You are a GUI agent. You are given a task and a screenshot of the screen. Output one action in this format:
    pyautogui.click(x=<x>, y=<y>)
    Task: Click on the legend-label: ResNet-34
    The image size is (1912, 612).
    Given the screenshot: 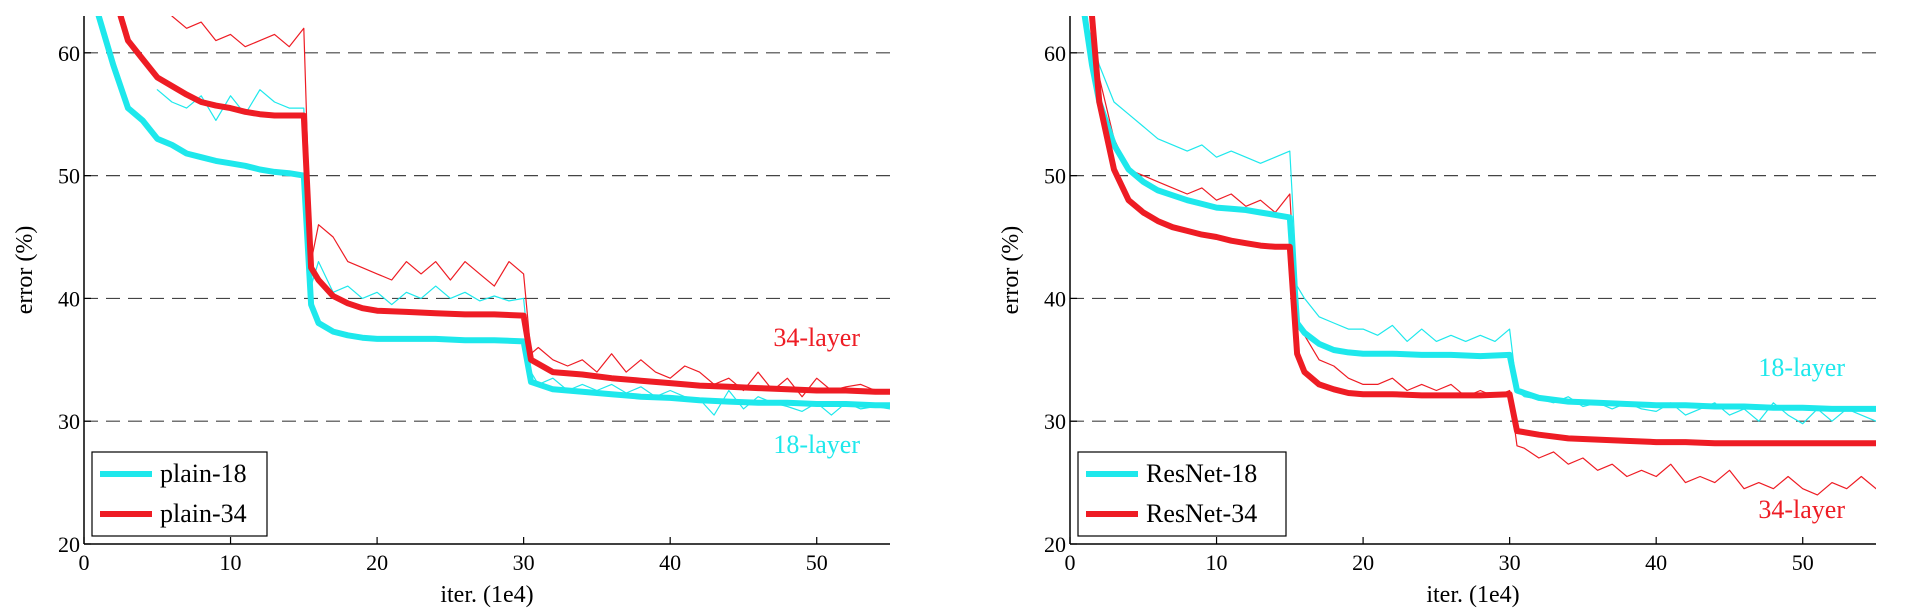 What is the action you would take?
    pyautogui.click(x=1201, y=513)
    